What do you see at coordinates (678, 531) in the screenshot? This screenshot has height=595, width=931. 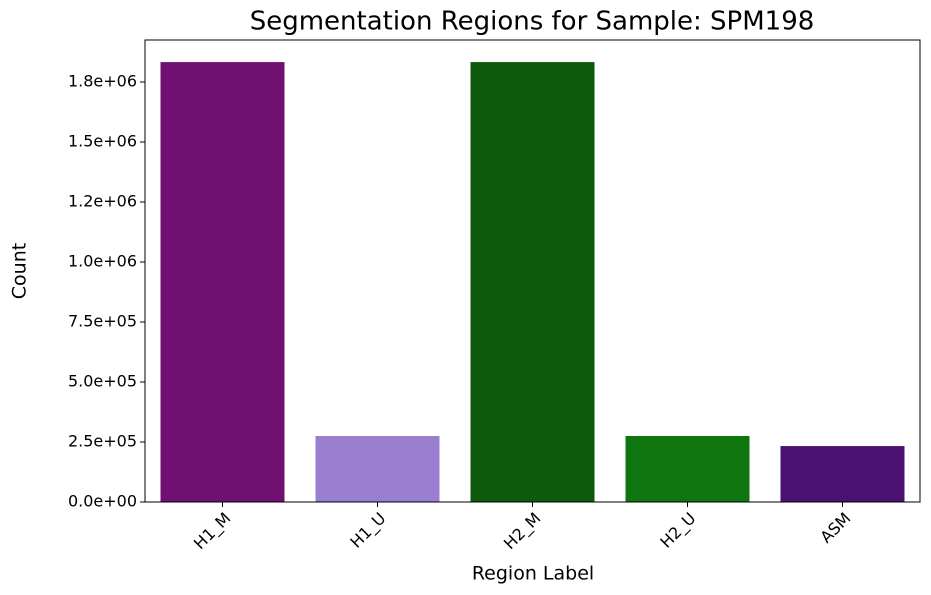 I see `x-tick-label: H2_U` at bounding box center [678, 531].